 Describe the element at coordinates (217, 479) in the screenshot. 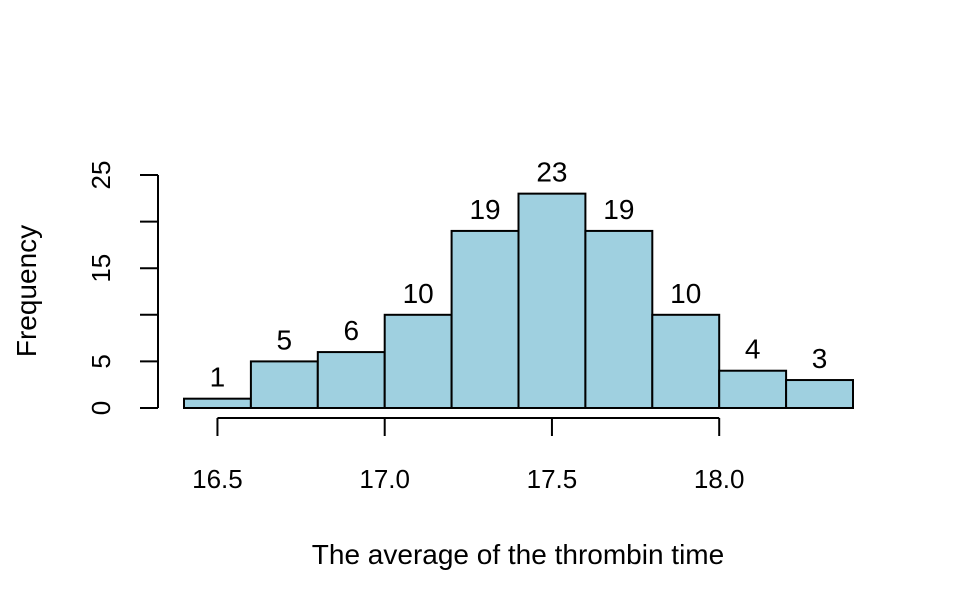

I see `x-tick-label: 16.5` at that location.